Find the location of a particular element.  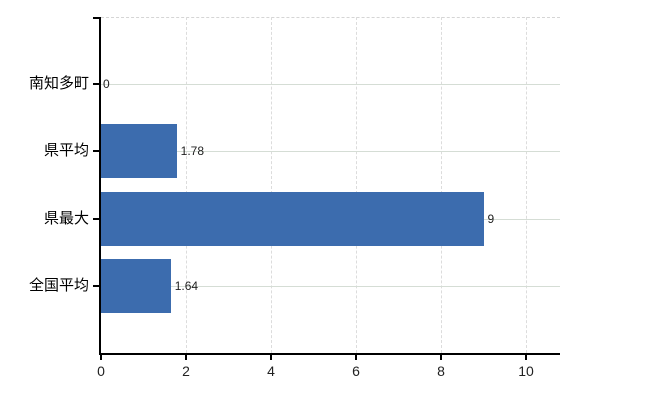

bar-value-label: 9 is located at coordinates (491, 219).